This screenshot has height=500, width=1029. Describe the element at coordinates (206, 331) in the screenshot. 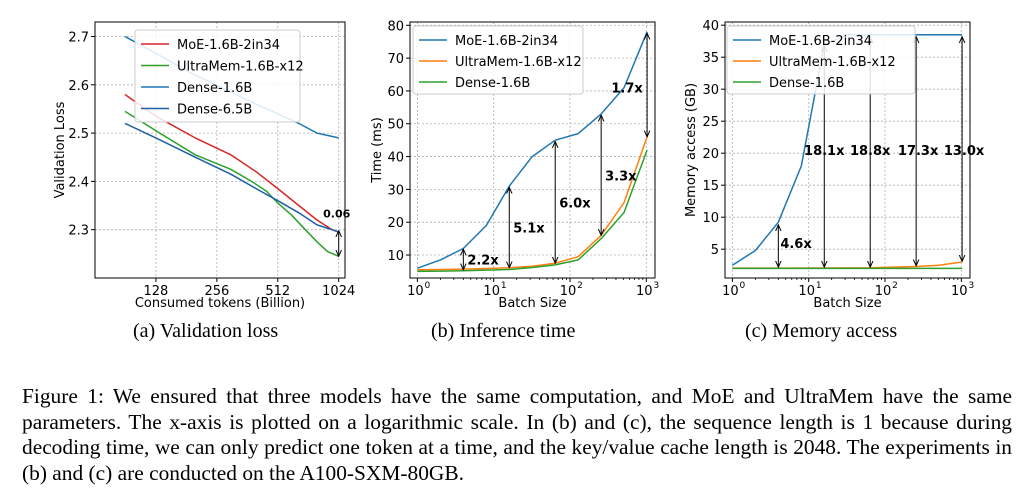

I see `panel-caption-a: (a) Validation loss` at that location.